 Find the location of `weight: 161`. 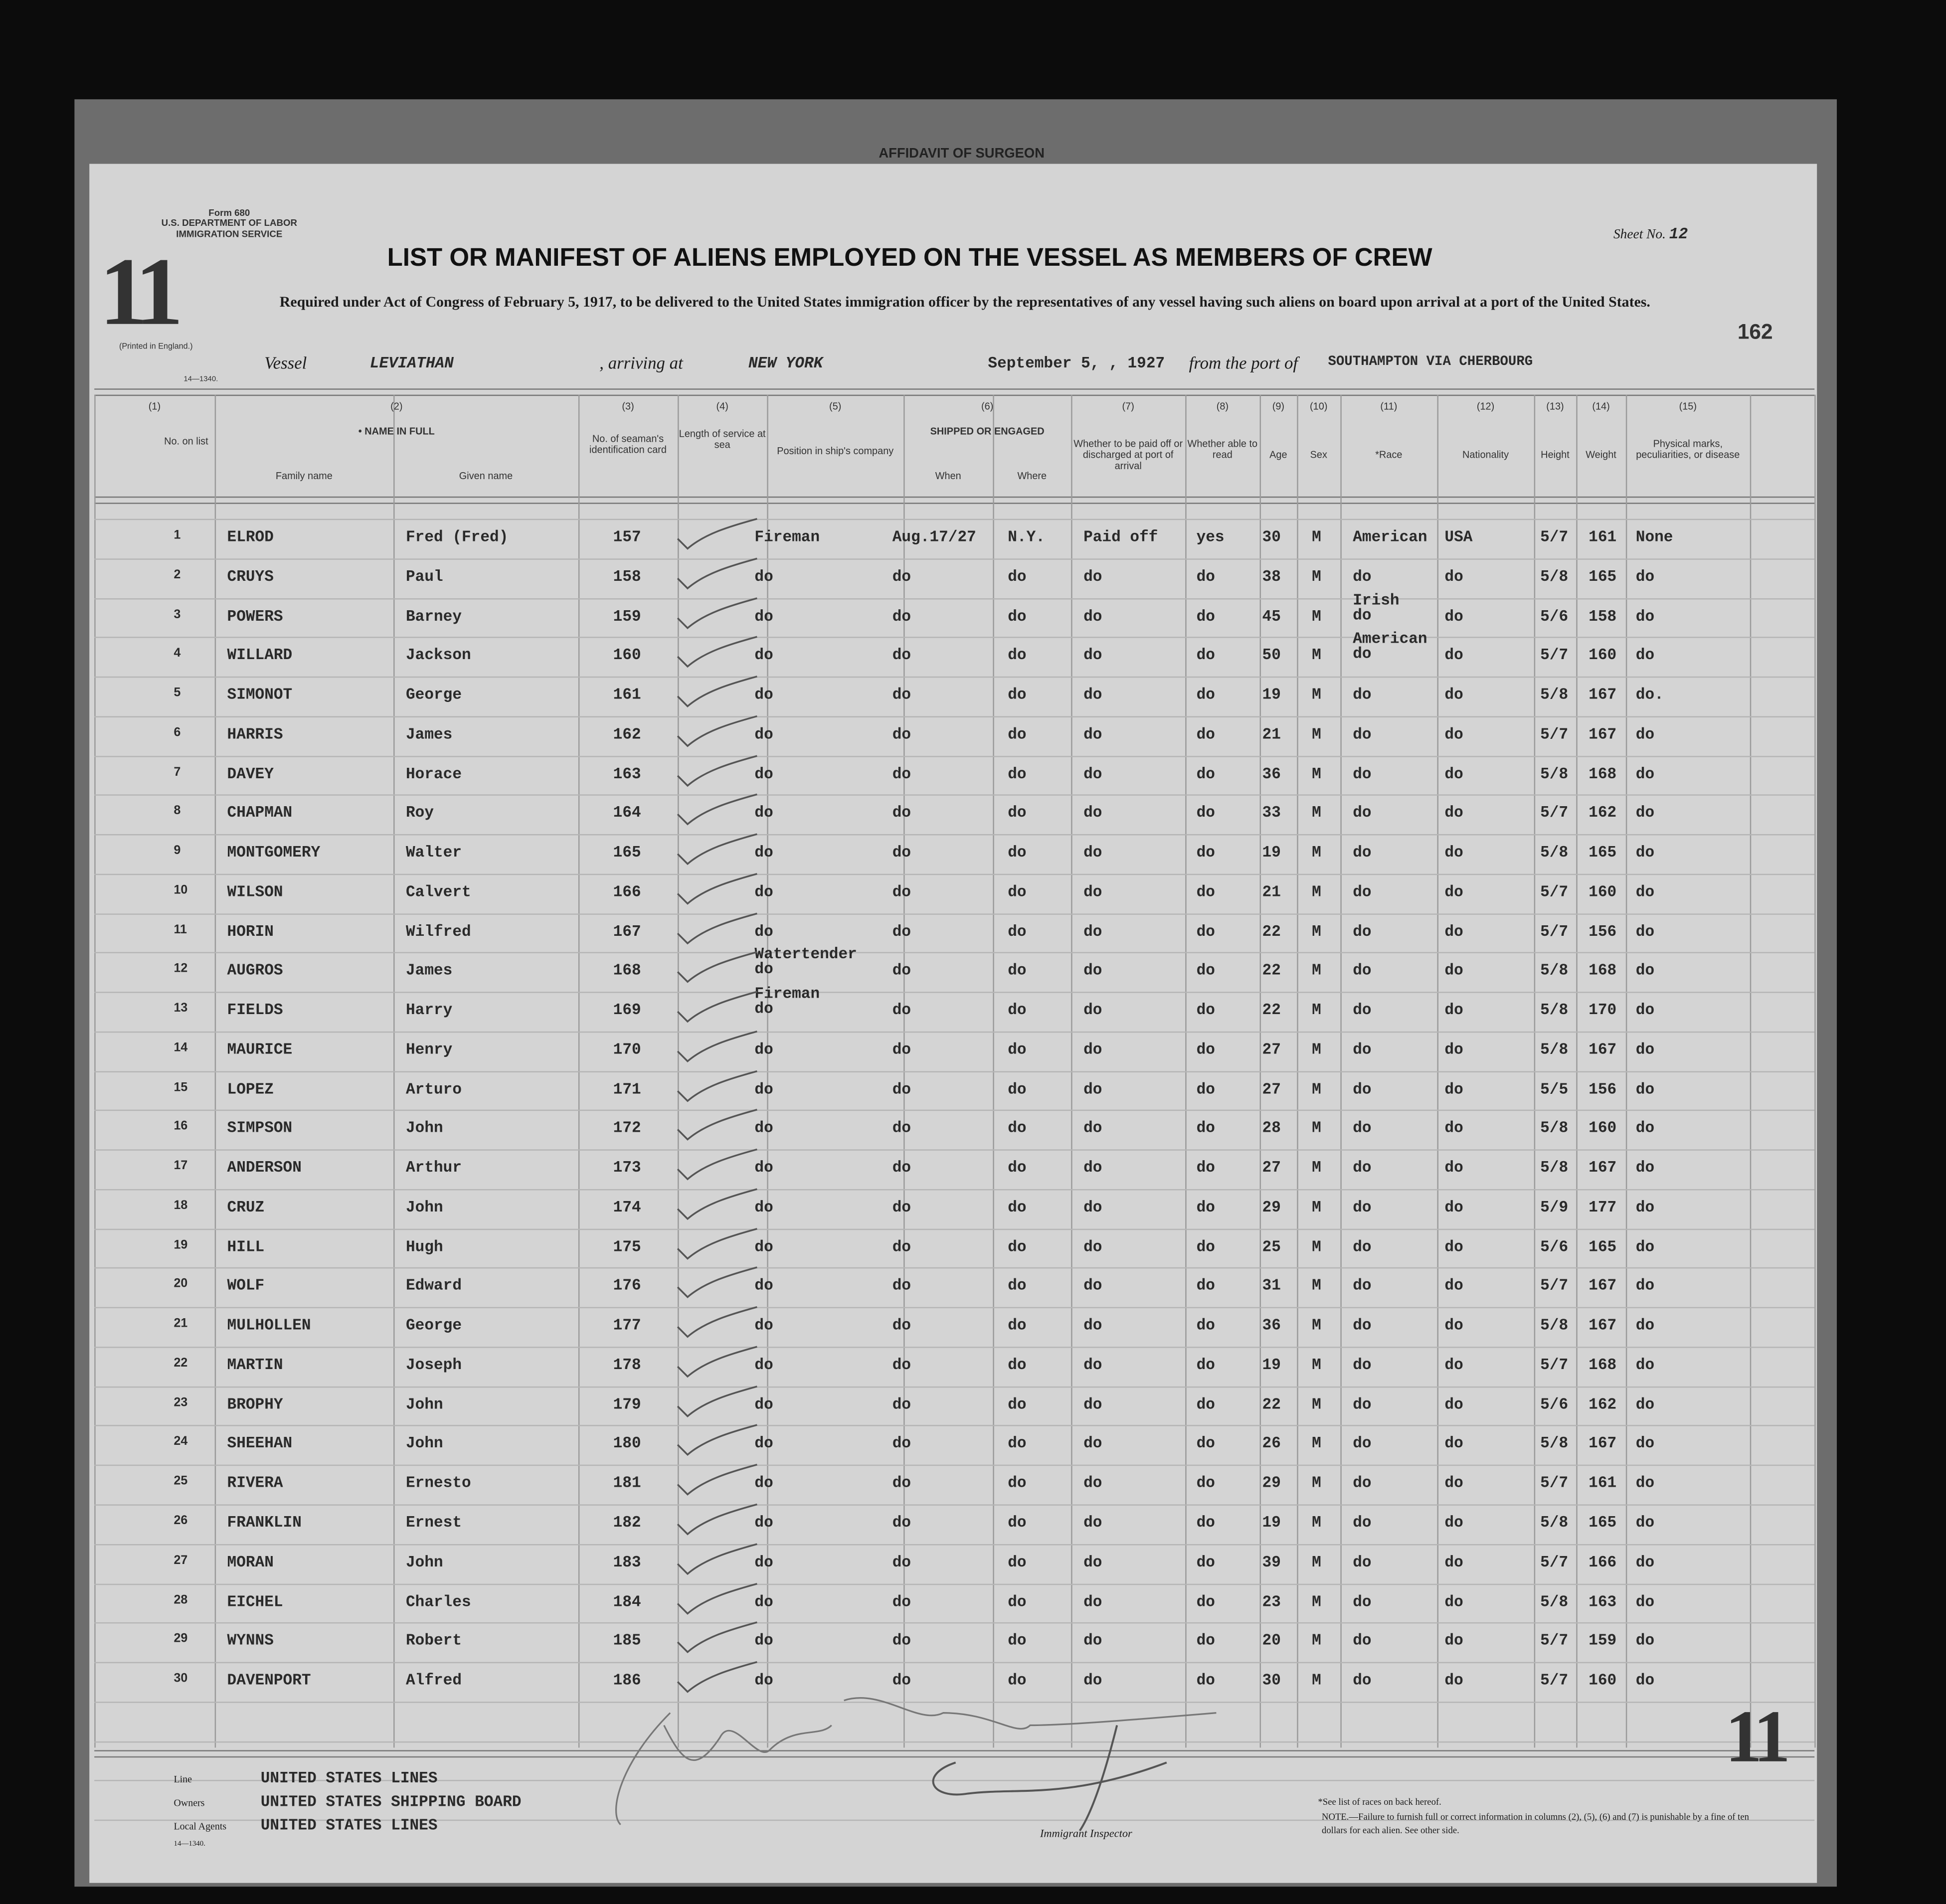

weight: 161 is located at coordinates (1603, 537).